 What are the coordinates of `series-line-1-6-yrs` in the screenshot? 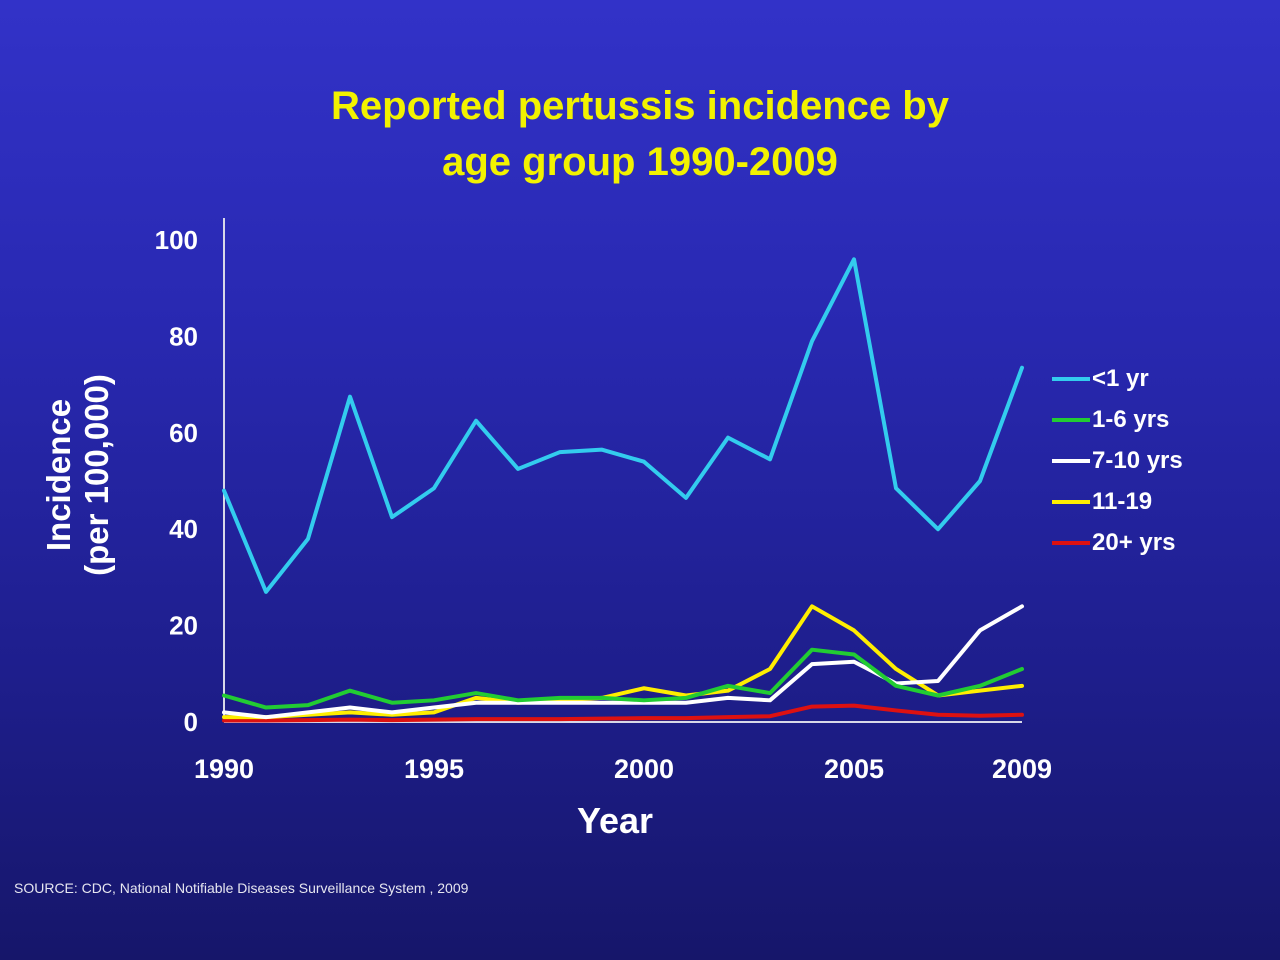 It's located at (623, 678).